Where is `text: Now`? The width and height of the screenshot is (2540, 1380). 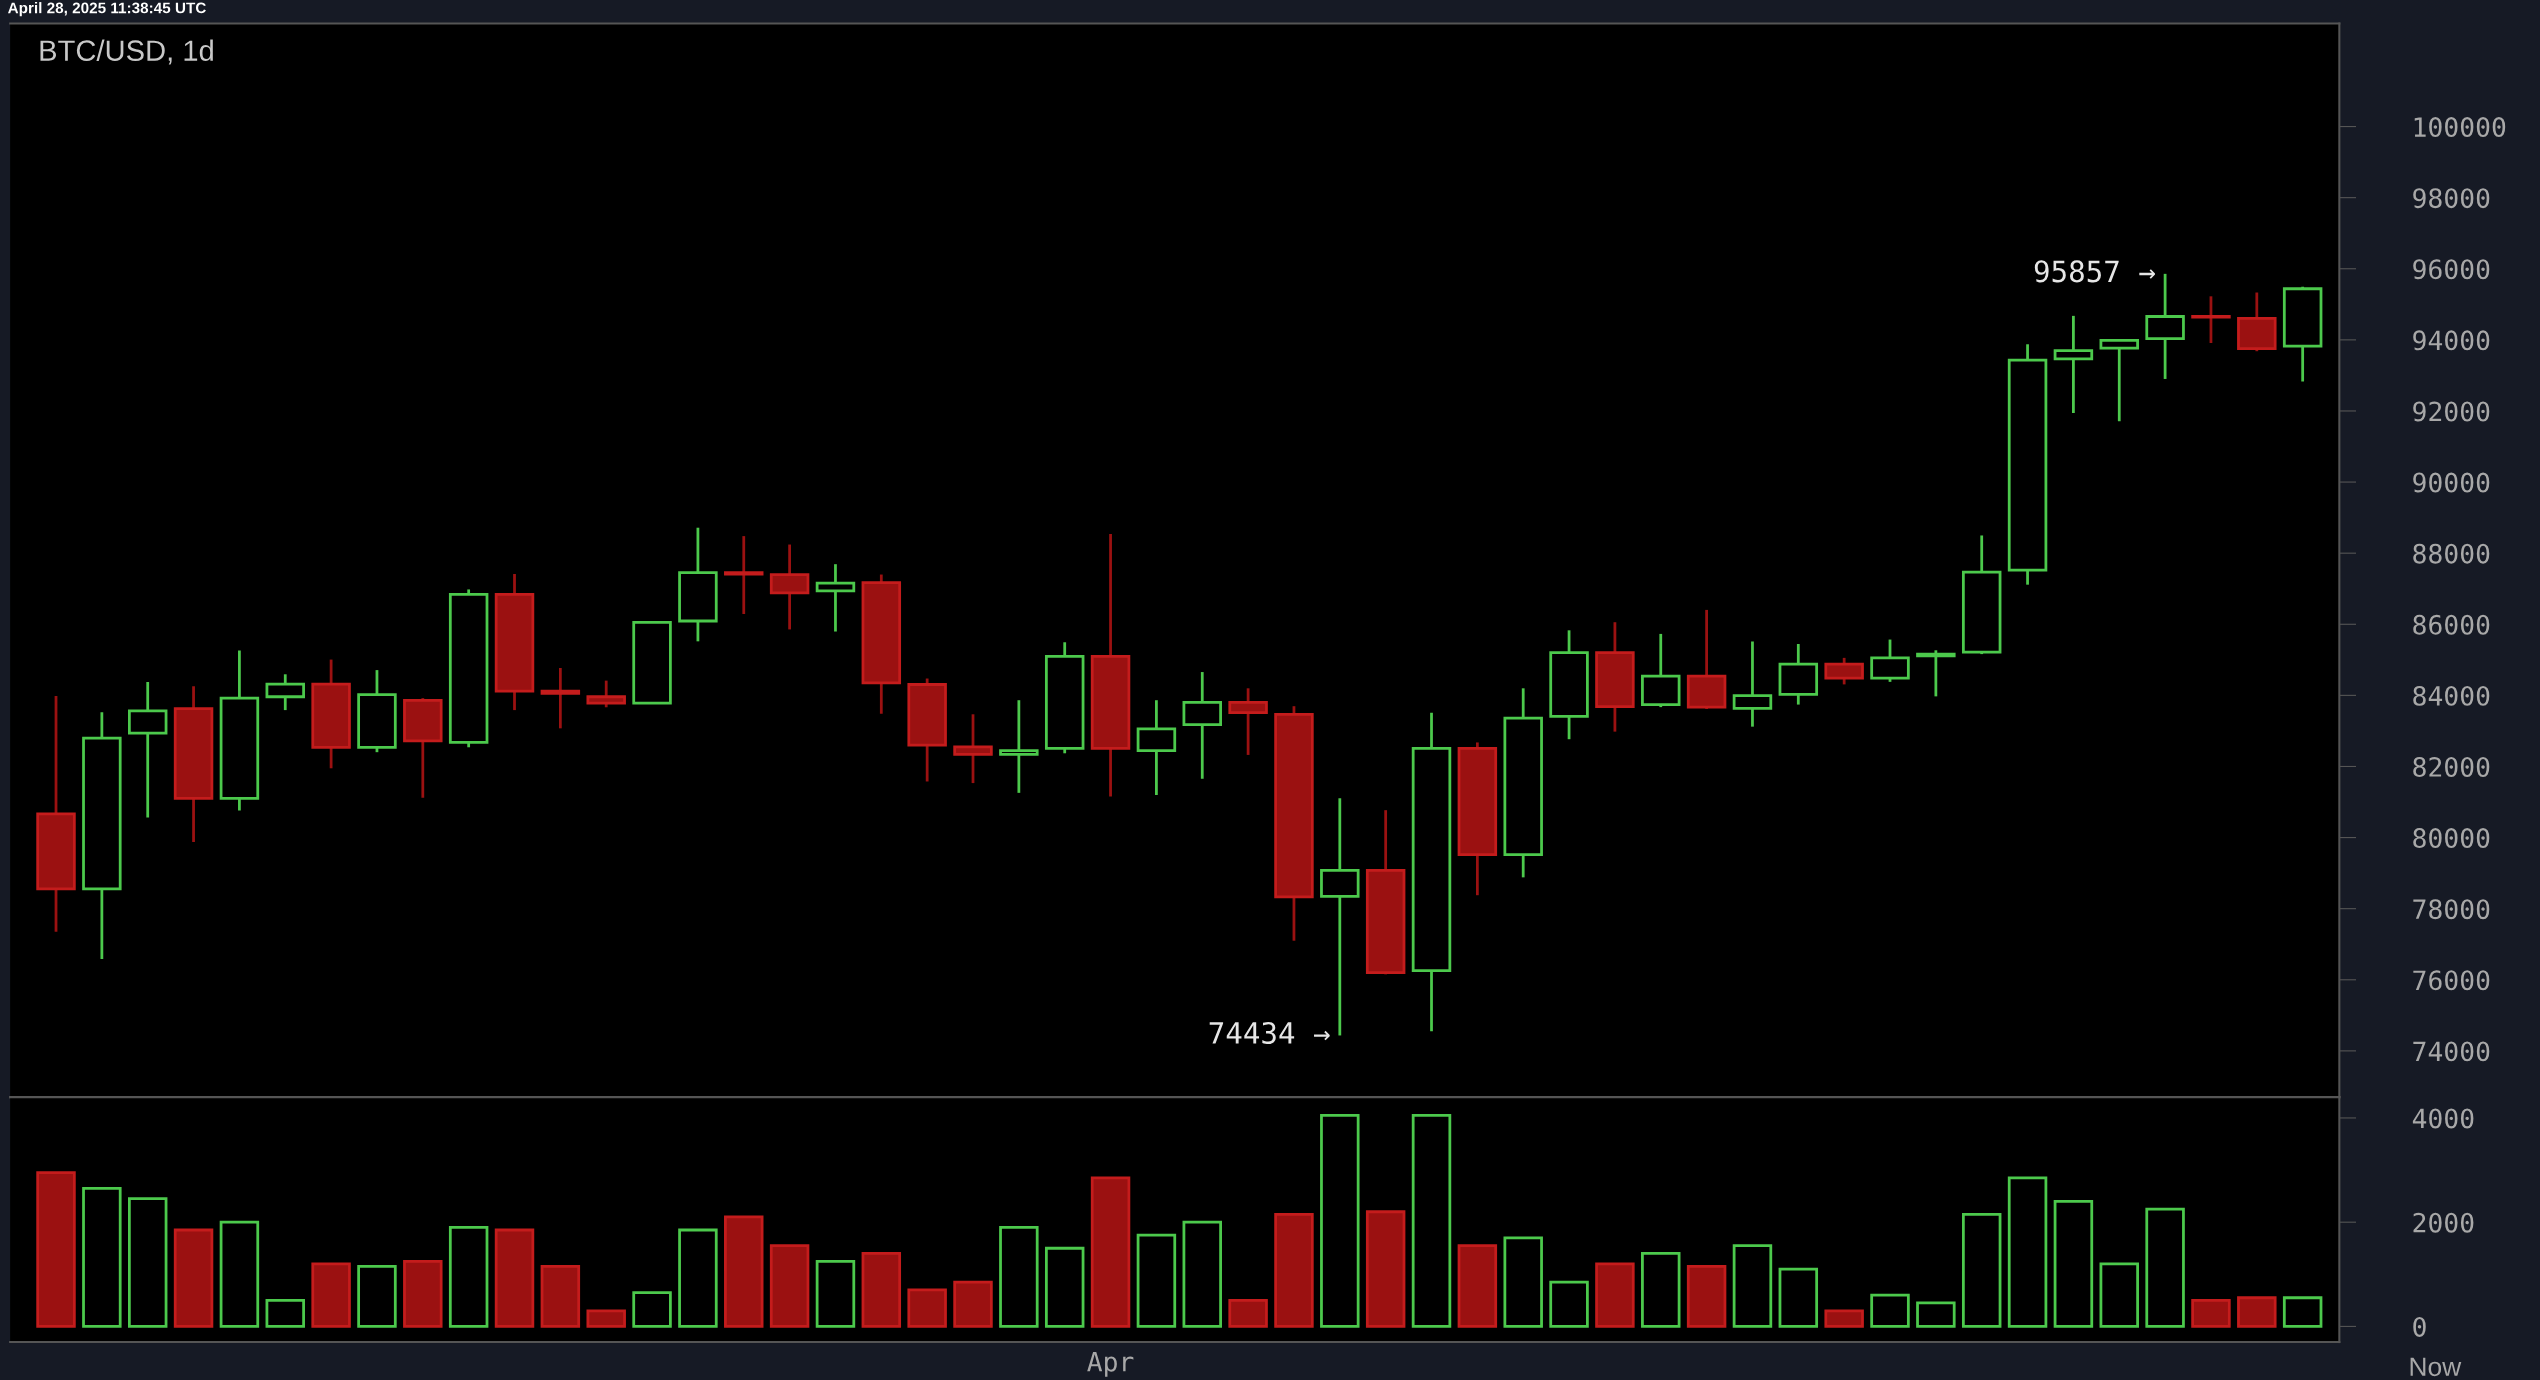 text: Now is located at coordinates (2436, 1367).